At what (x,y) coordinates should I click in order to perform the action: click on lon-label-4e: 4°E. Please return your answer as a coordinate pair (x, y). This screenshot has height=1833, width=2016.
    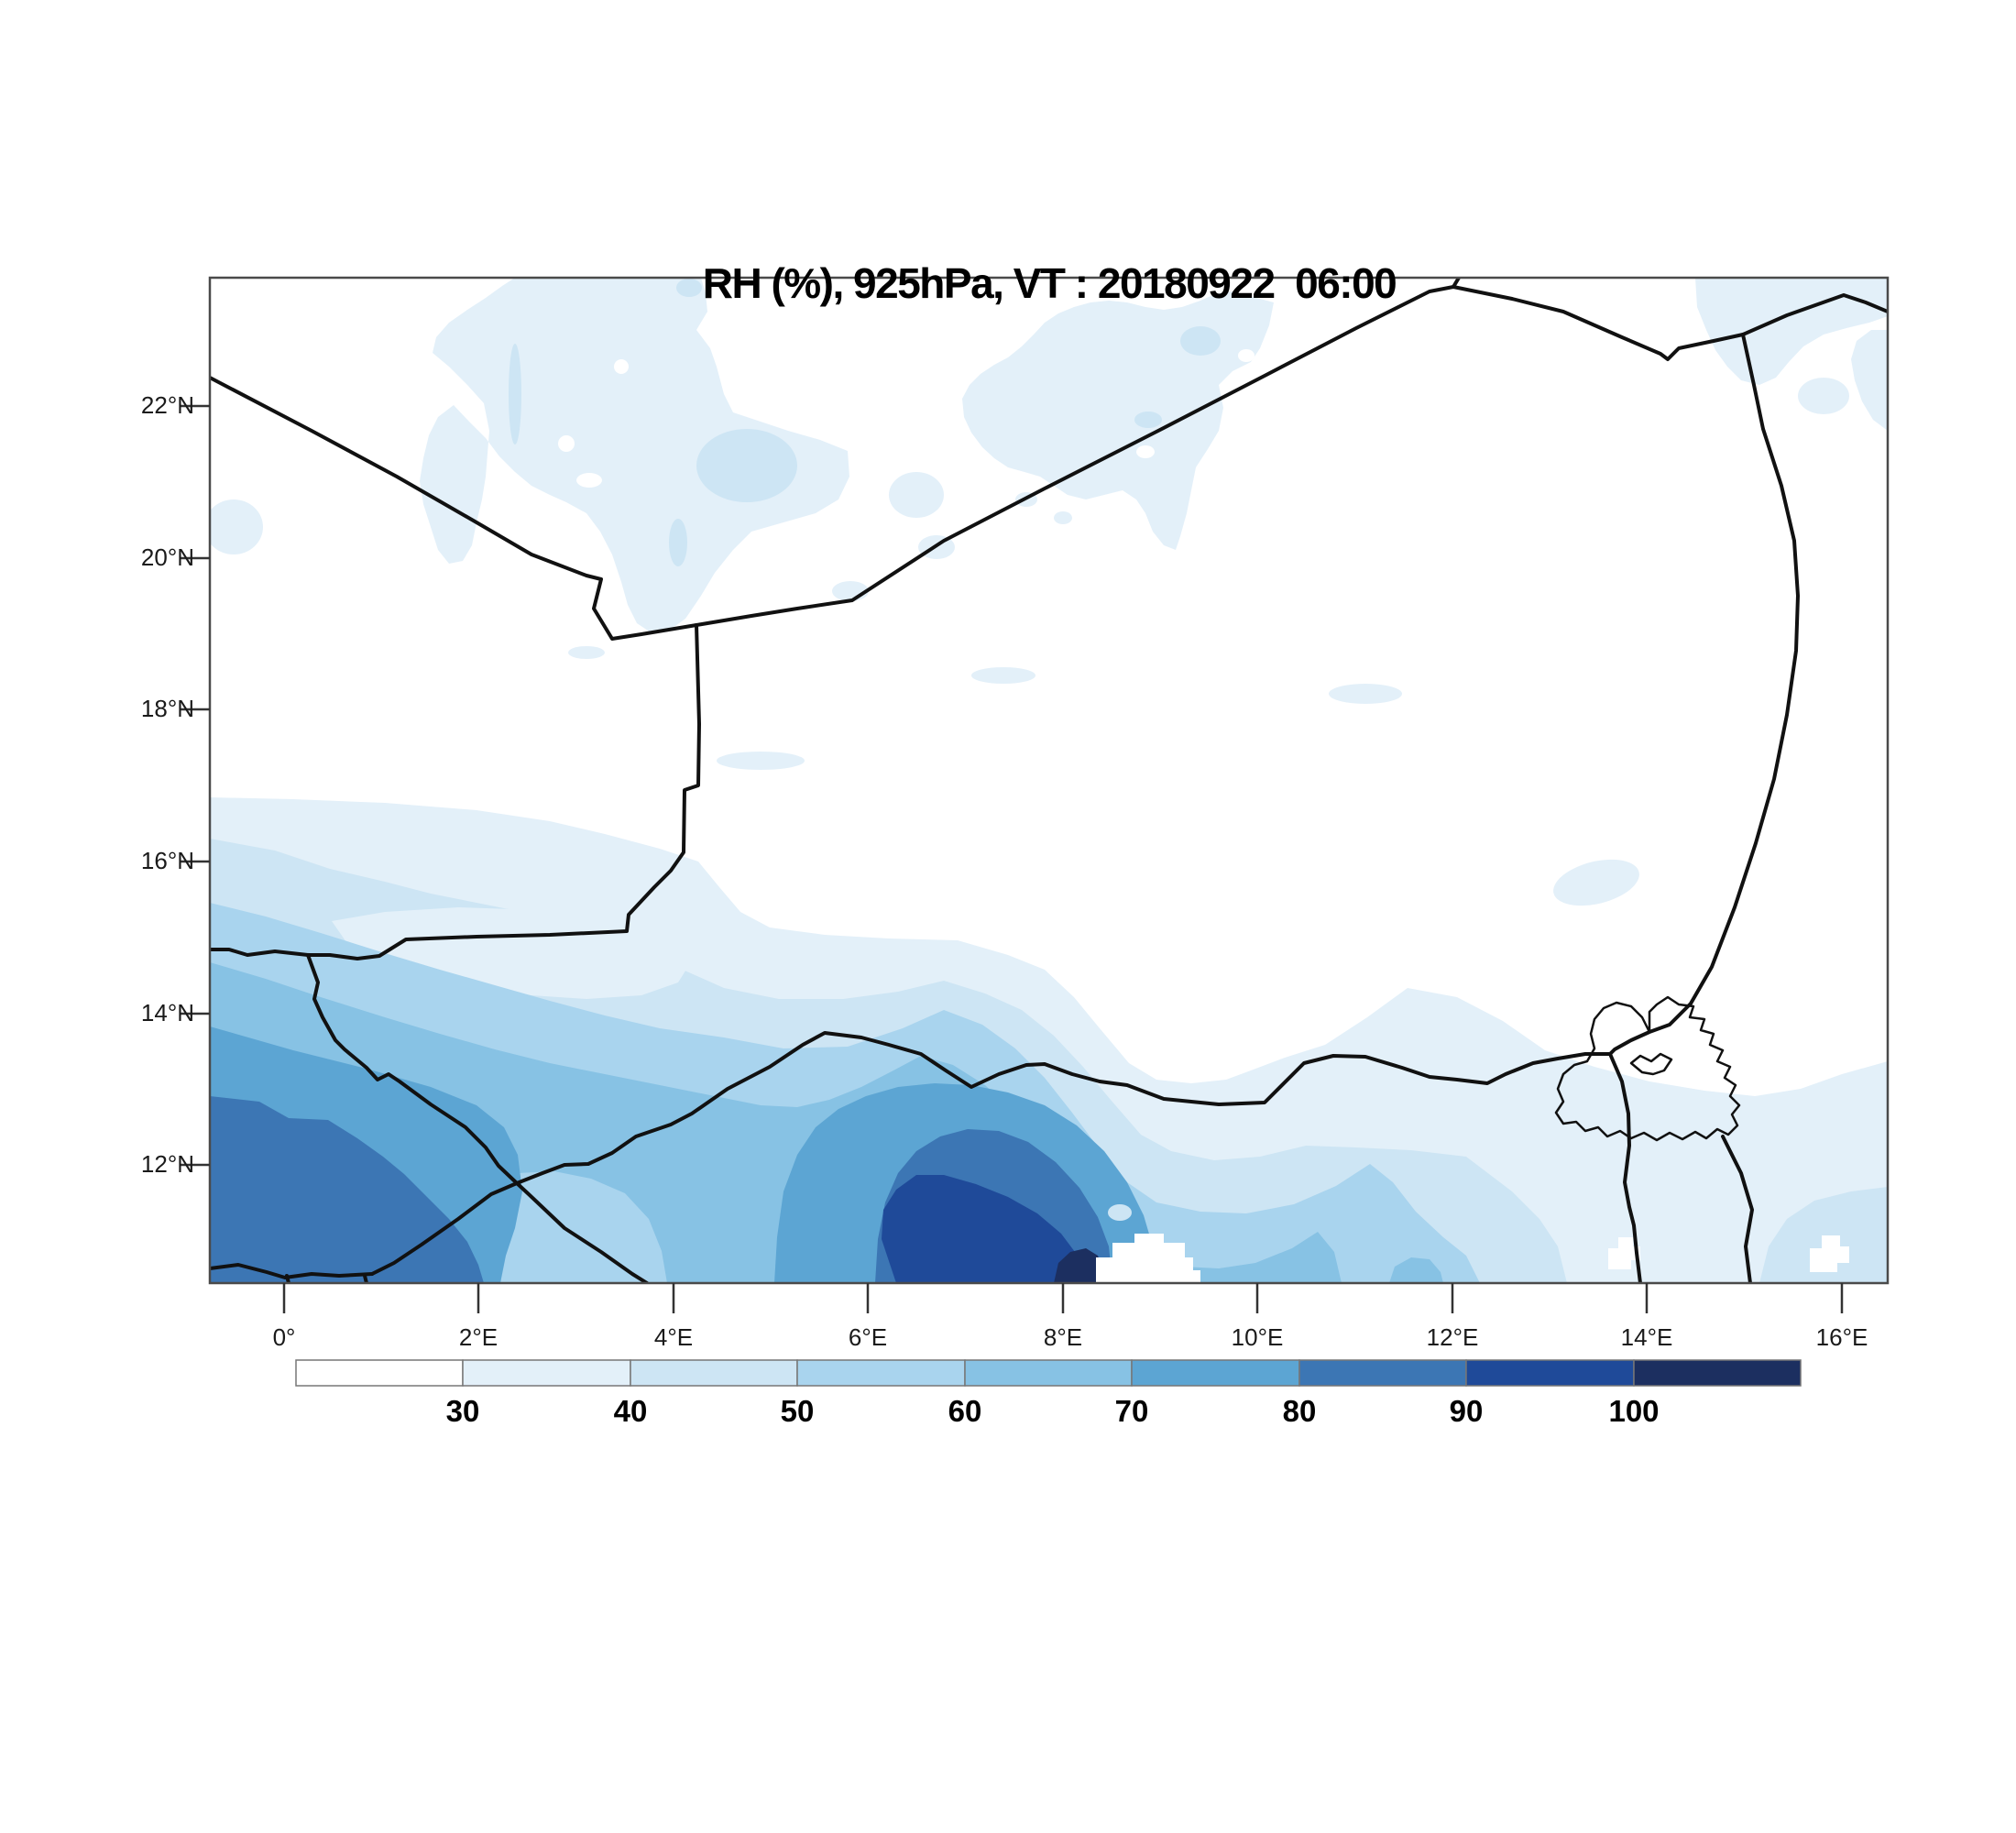
    Looking at the image, I should click on (673, 1337).